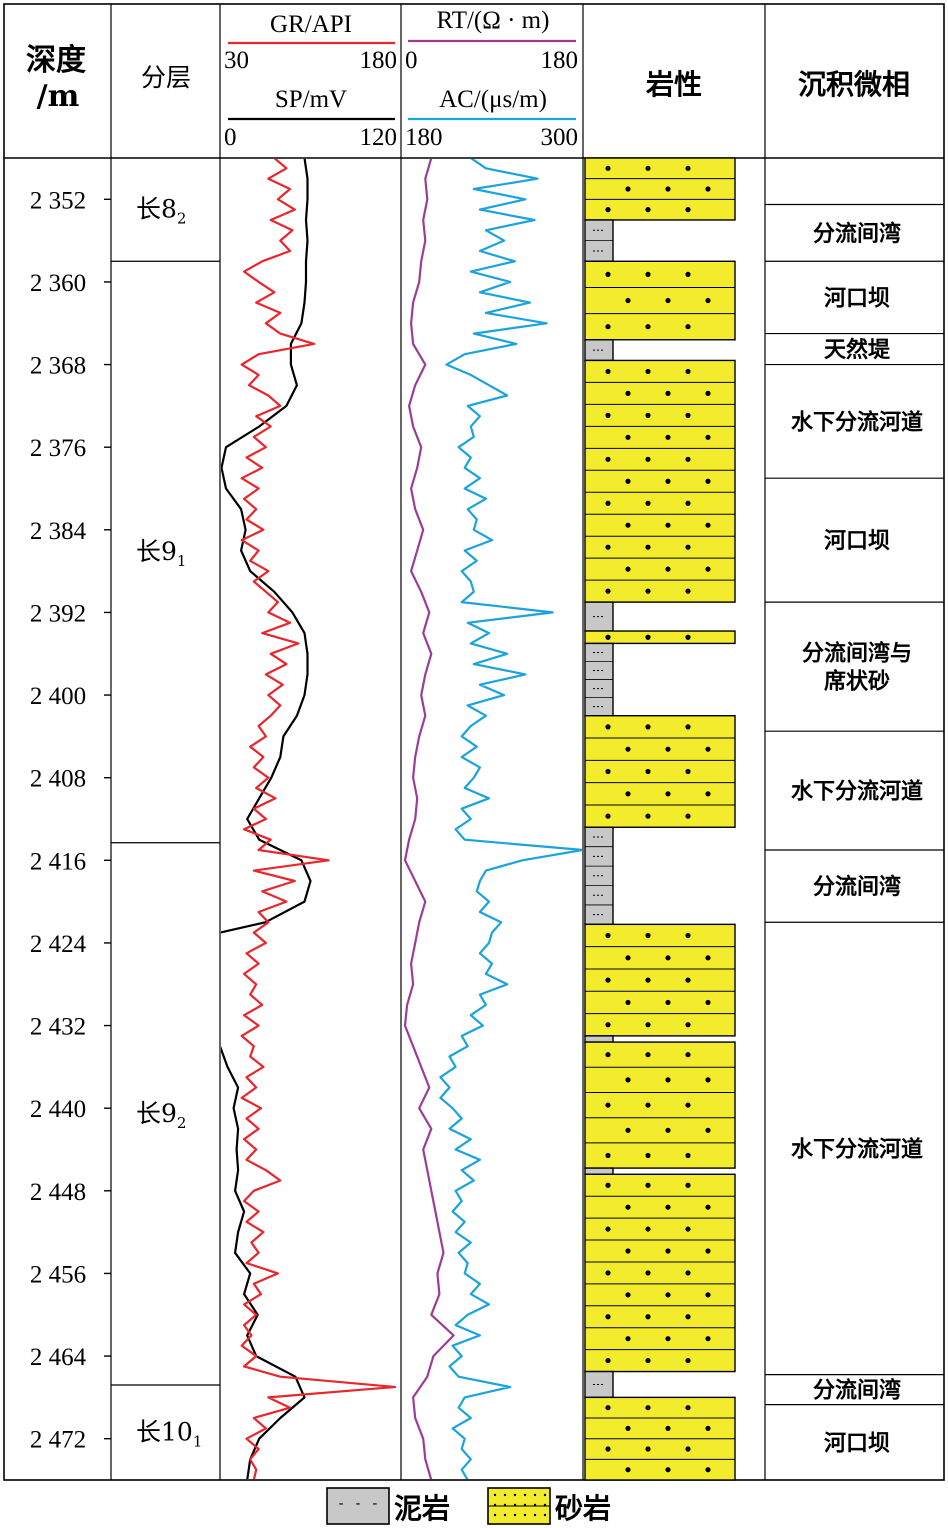  Describe the element at coordinates (58, 448) in the screenshot. I see `depth-tick-label: 2 376` at that location.